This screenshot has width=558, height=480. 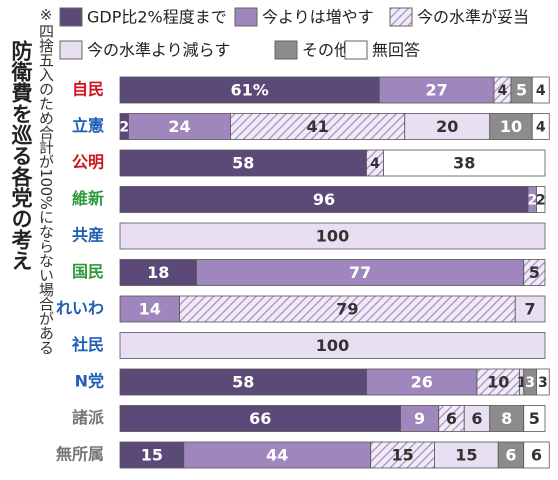 I want to click on category-label: 公明, so click(x=88, y=162).